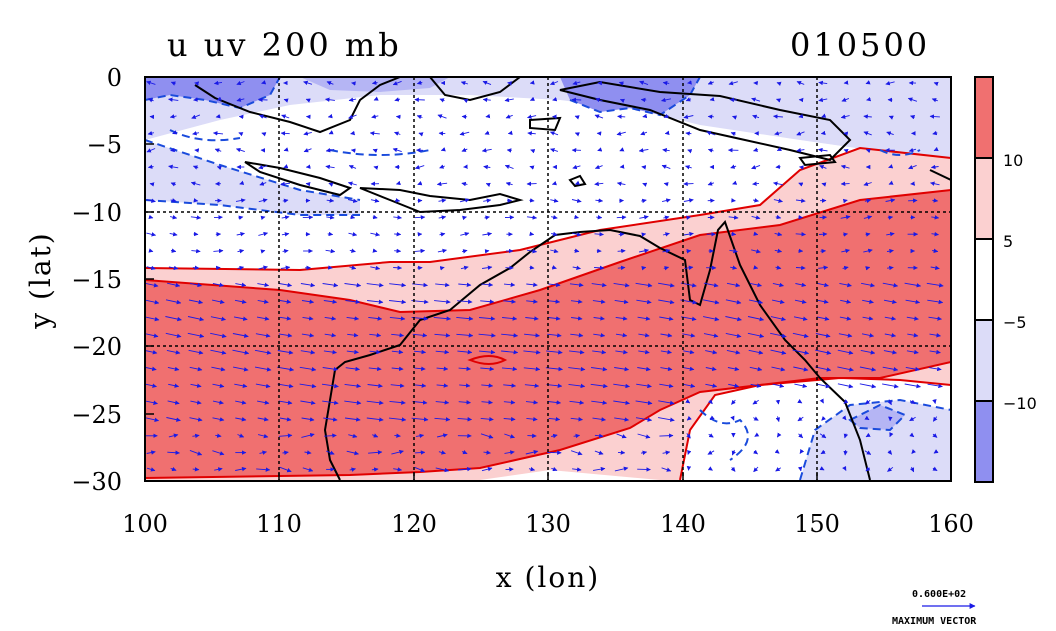  What do you see at coordinates (951, 524) in the screenshot?
I see `x-tick-label: 160` at bounding box center [951, 524].